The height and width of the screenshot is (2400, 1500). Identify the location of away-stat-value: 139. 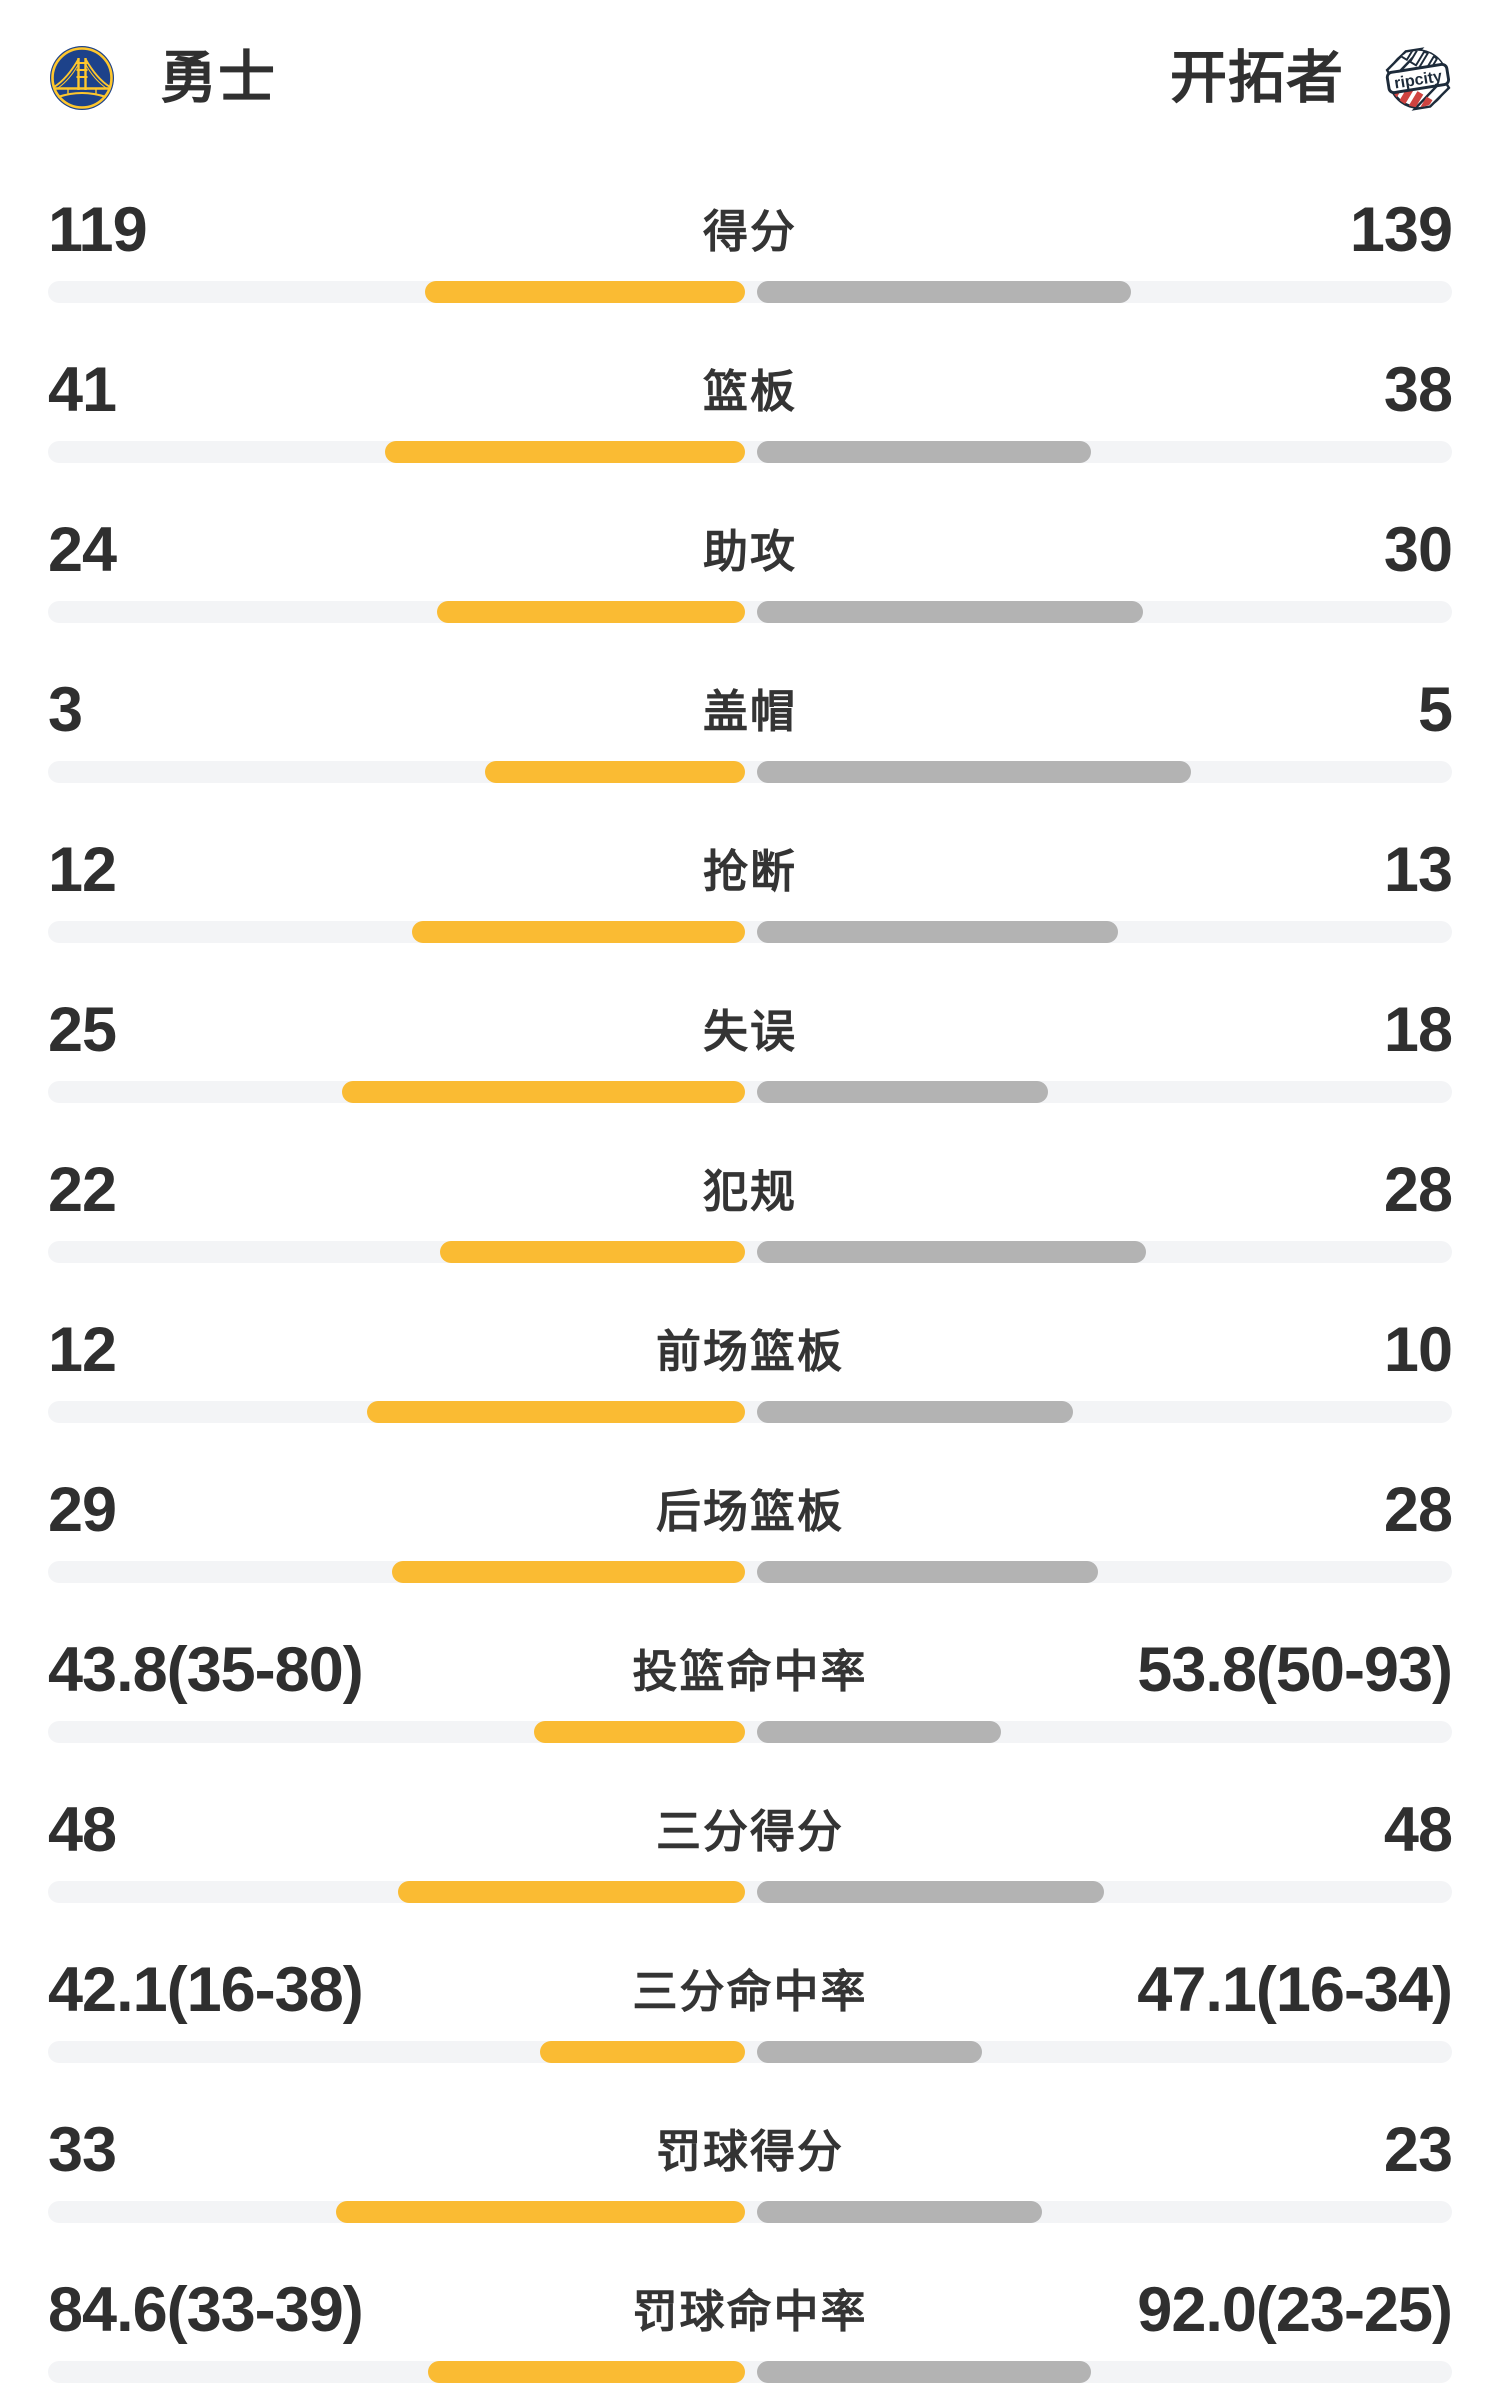
(1401, 230).